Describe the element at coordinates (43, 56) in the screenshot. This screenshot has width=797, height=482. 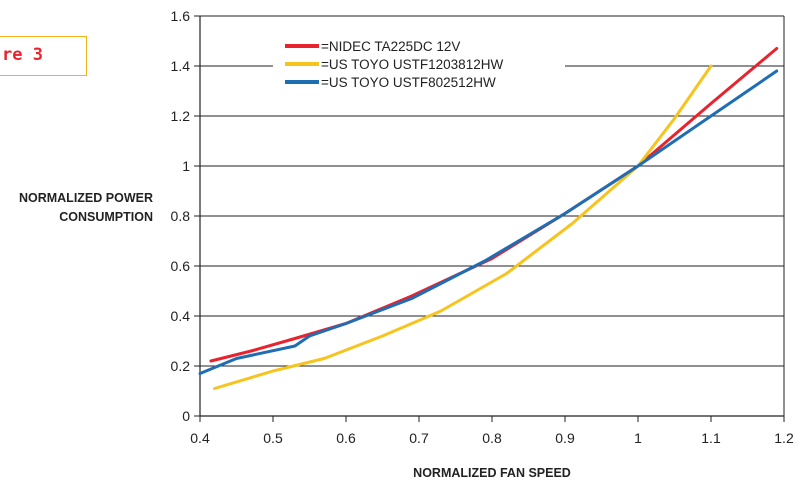
I see `figure-label: re 3` at that location.